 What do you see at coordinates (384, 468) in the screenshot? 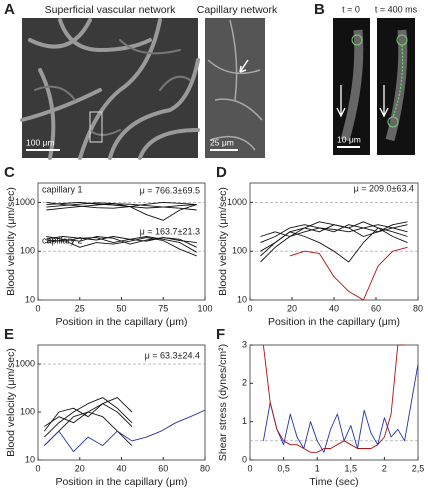
I see `x-tick-label: 2` at bounding box center [384, 468].